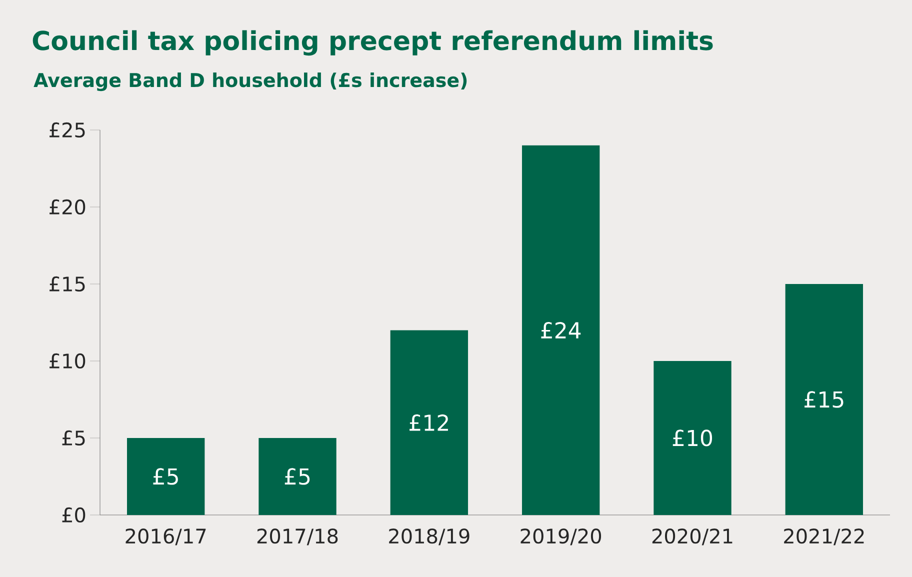 The width and height of the screenshot is (912, 577). What do you see at coordinates (166, 537) in the screenshot?
I see `x-tick-label: 2016/17` at bounding box center [166, 537].